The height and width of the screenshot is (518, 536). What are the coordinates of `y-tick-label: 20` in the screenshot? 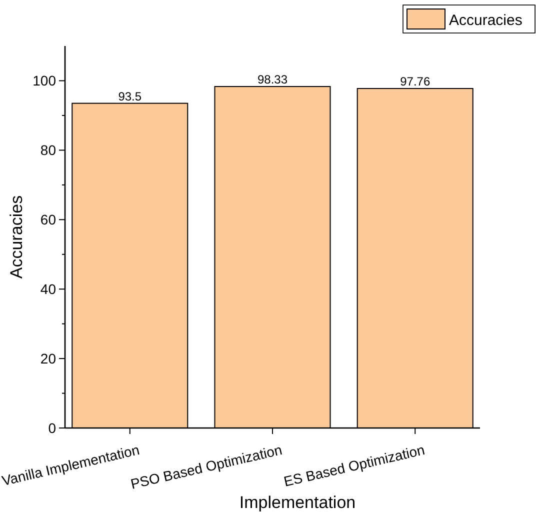 It's located at (48, 358).